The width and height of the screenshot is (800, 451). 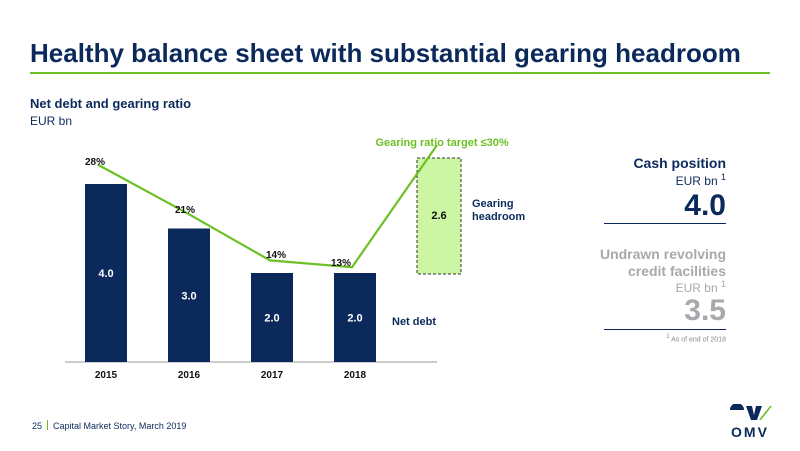 I want to click on undrawn-divider, so click(x=665, y=329).